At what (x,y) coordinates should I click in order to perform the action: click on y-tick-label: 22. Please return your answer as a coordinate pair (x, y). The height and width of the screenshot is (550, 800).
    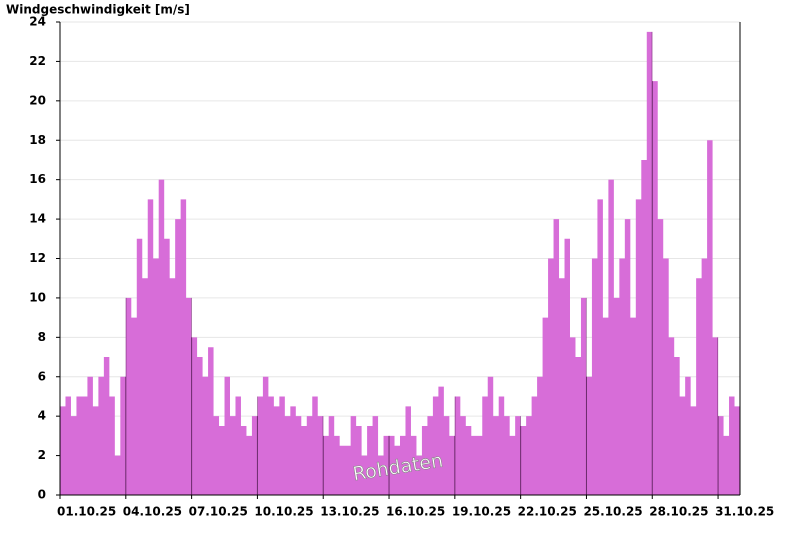
    Looking at the image, I should click on (37, 61).